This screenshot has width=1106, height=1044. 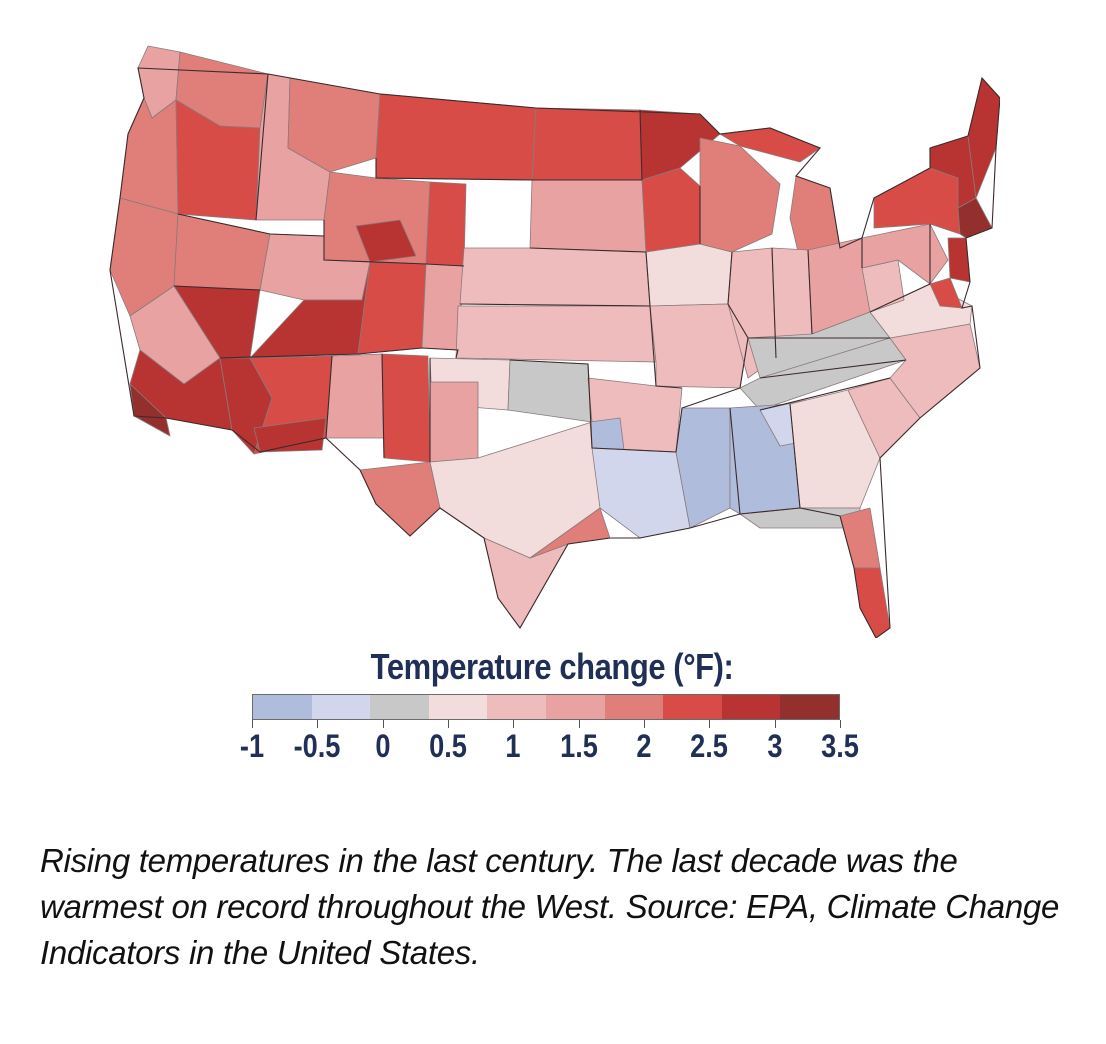 What do you see at coordinates (555, 277) in the screenshot?
I see `region-ne` at bounding box center [555, 277].